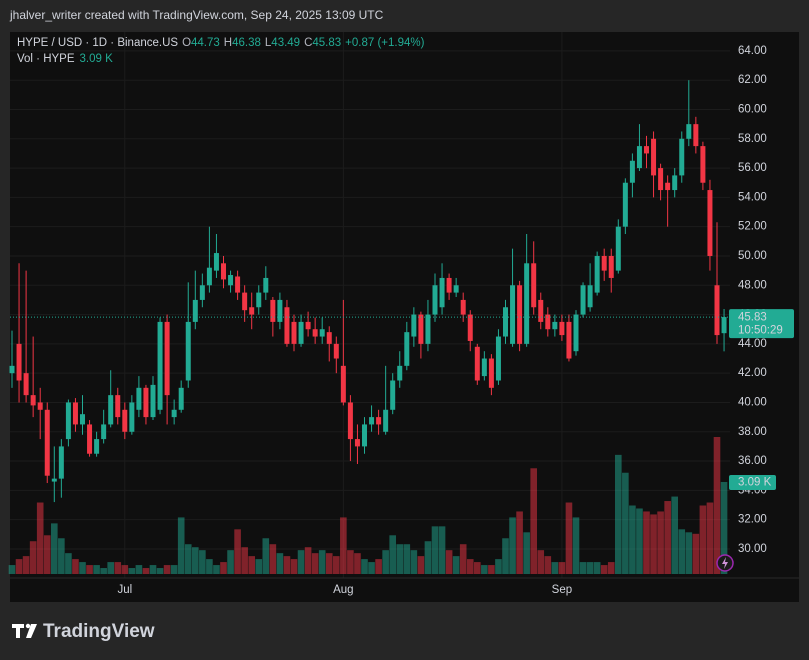 The height and width of the screenshot is (660, 809). I want to click on change: +0.87 (+1.94%), so click(384, 43).